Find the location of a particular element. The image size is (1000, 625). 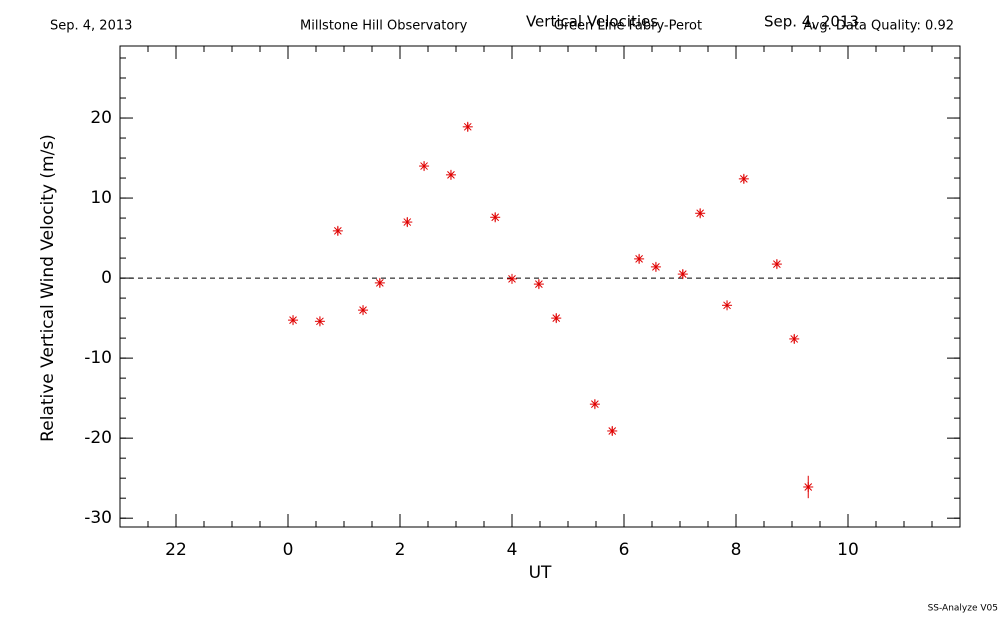

y-axis-label: Relative Vertical Wind Velocity (m/s) is located at coordinates (48, 288).